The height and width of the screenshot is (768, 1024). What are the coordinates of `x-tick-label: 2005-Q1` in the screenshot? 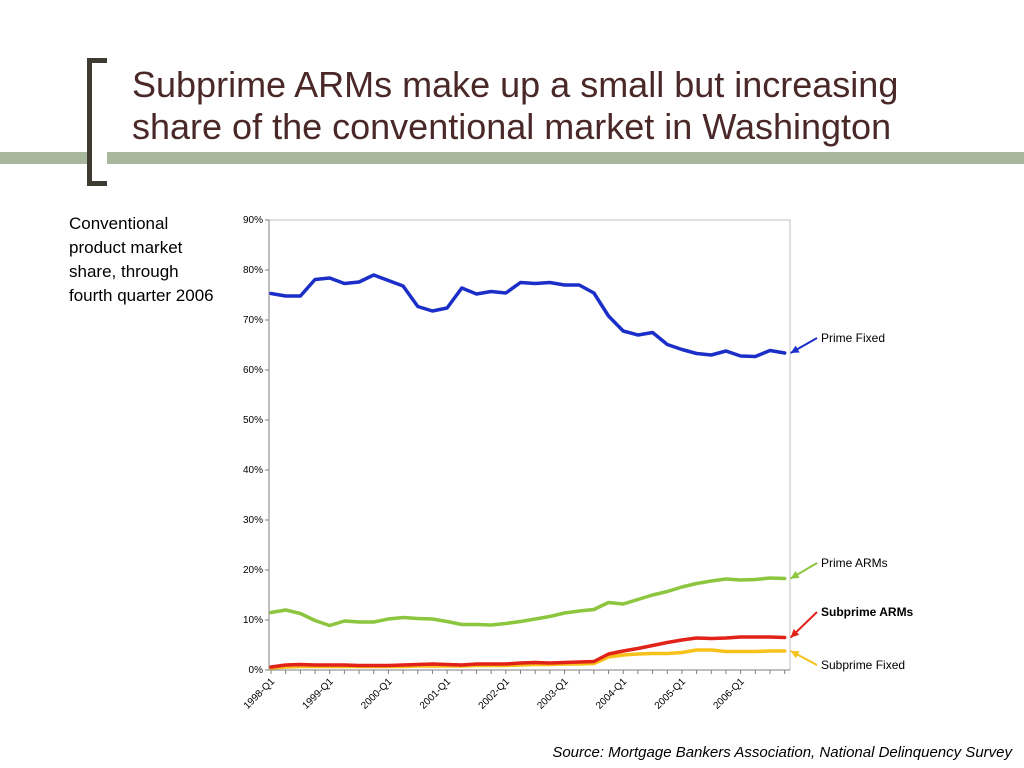 It's located at (671, 694).